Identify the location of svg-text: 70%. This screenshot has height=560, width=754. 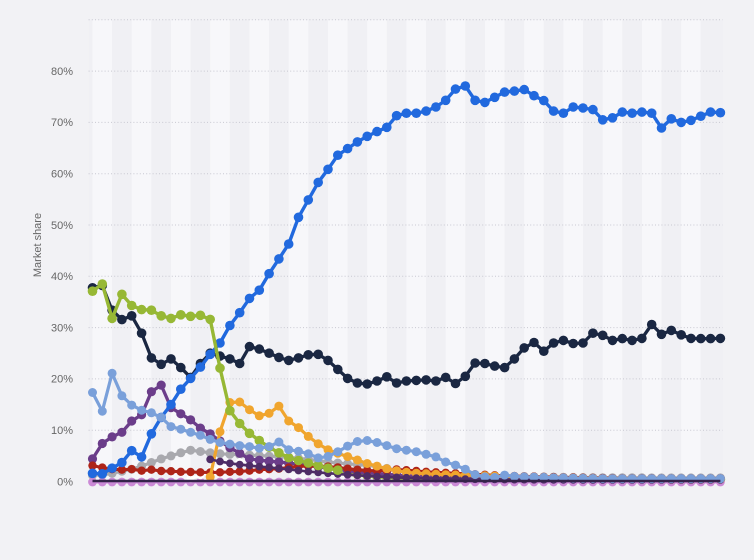
(62, 123).